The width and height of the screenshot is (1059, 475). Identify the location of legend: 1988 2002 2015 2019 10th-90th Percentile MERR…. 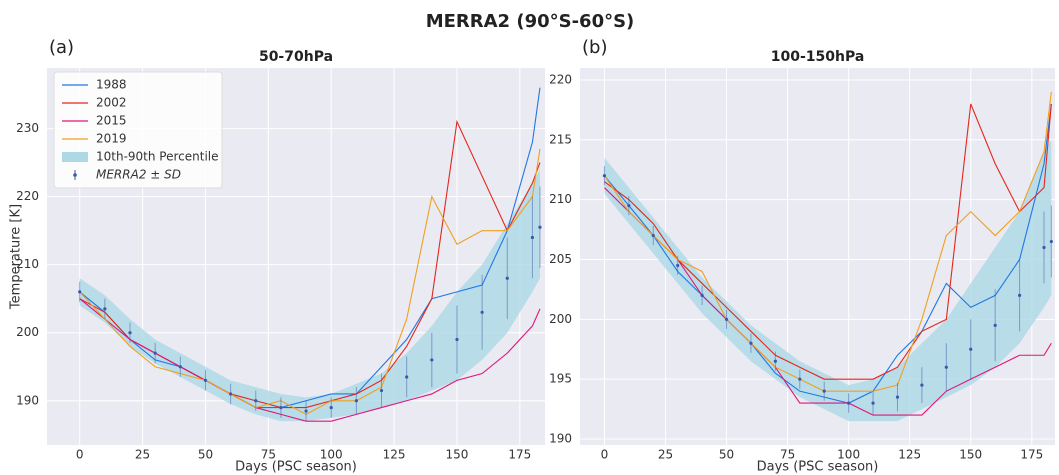
(138, 130).